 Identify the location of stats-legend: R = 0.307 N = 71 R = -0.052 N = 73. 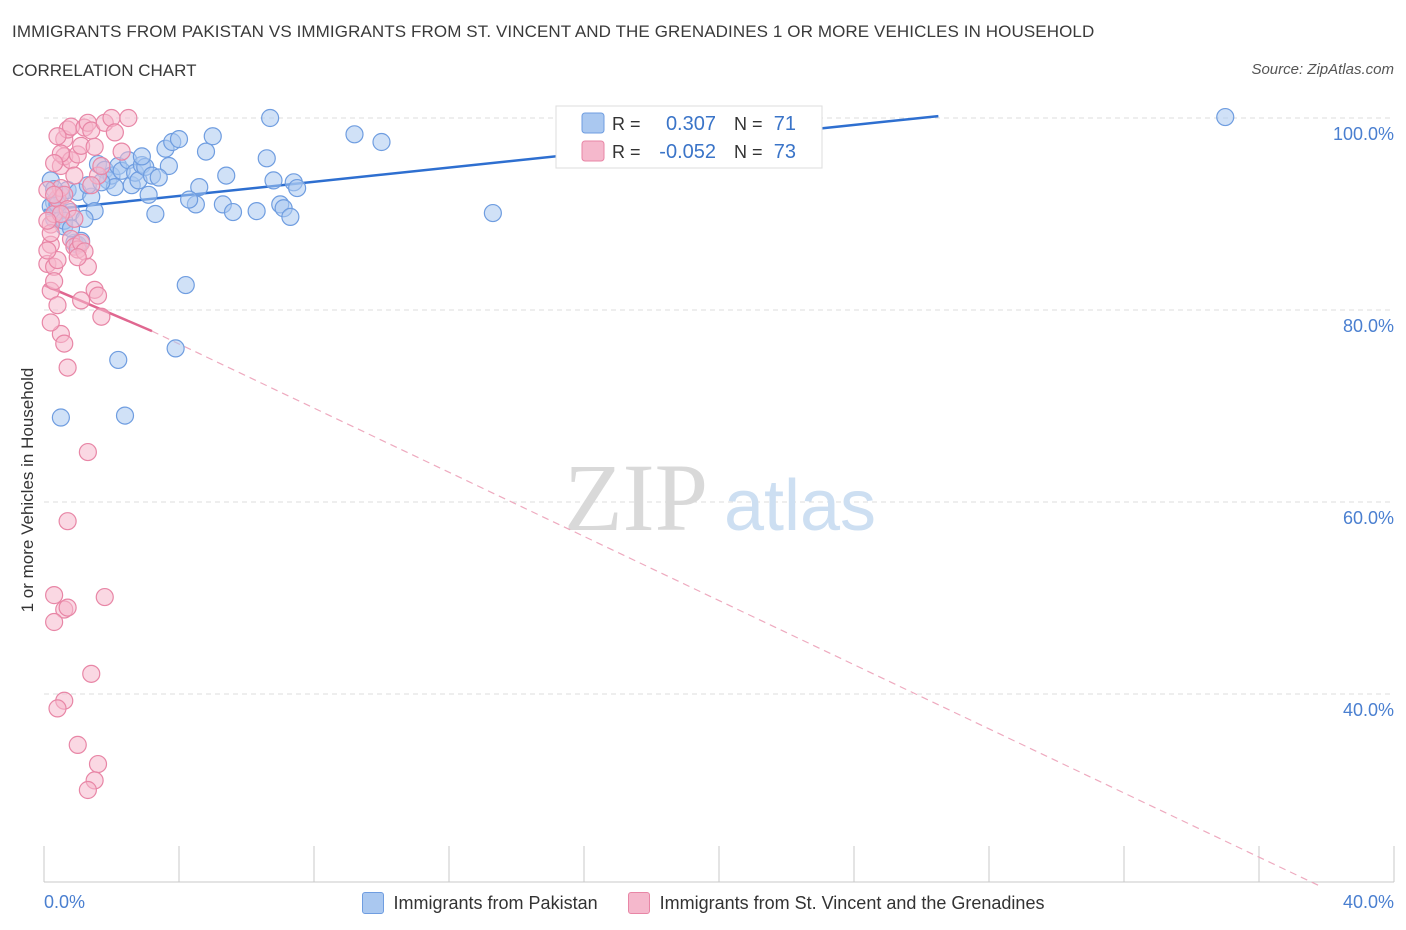
(689, 137).